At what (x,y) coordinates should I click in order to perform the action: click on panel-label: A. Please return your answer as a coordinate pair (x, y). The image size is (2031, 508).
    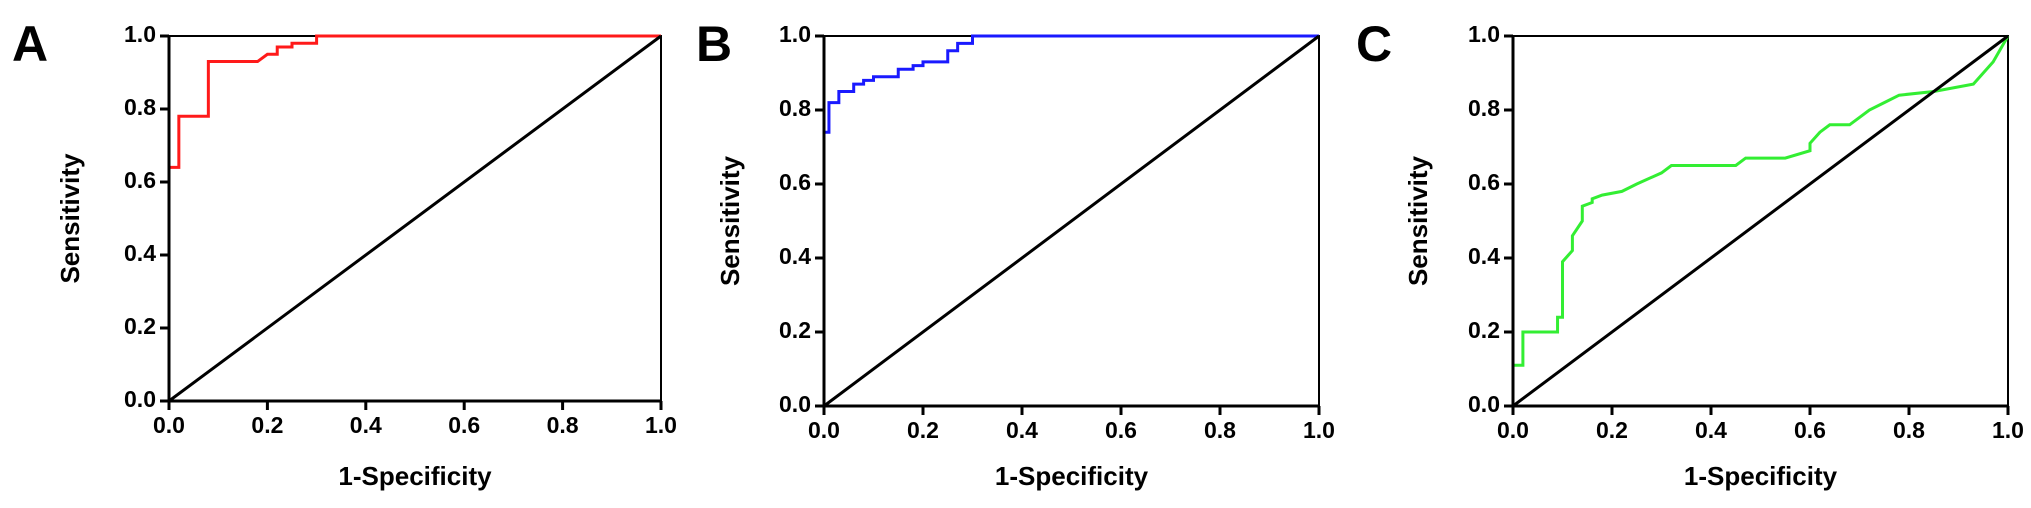
    Looking at the image, I should click on (30, 44).